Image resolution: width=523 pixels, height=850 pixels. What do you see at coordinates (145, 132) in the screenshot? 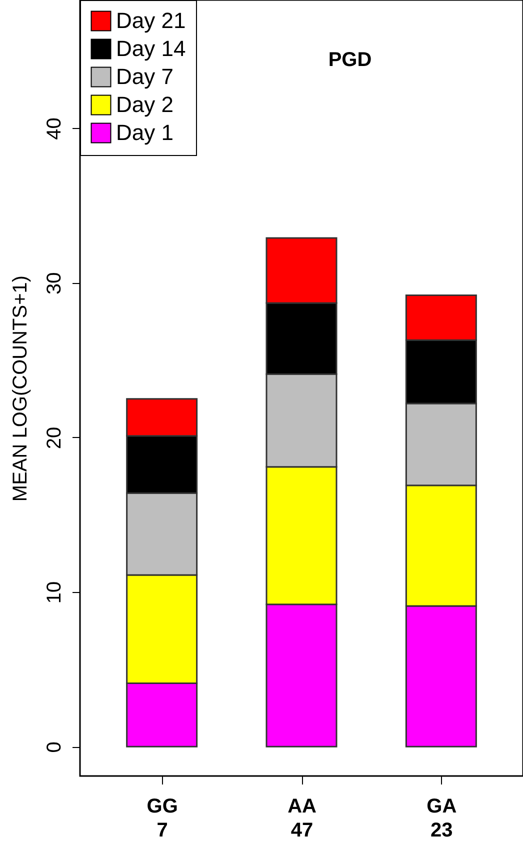
I see `legend-label: Day 1` at bounding box center [145, 132].